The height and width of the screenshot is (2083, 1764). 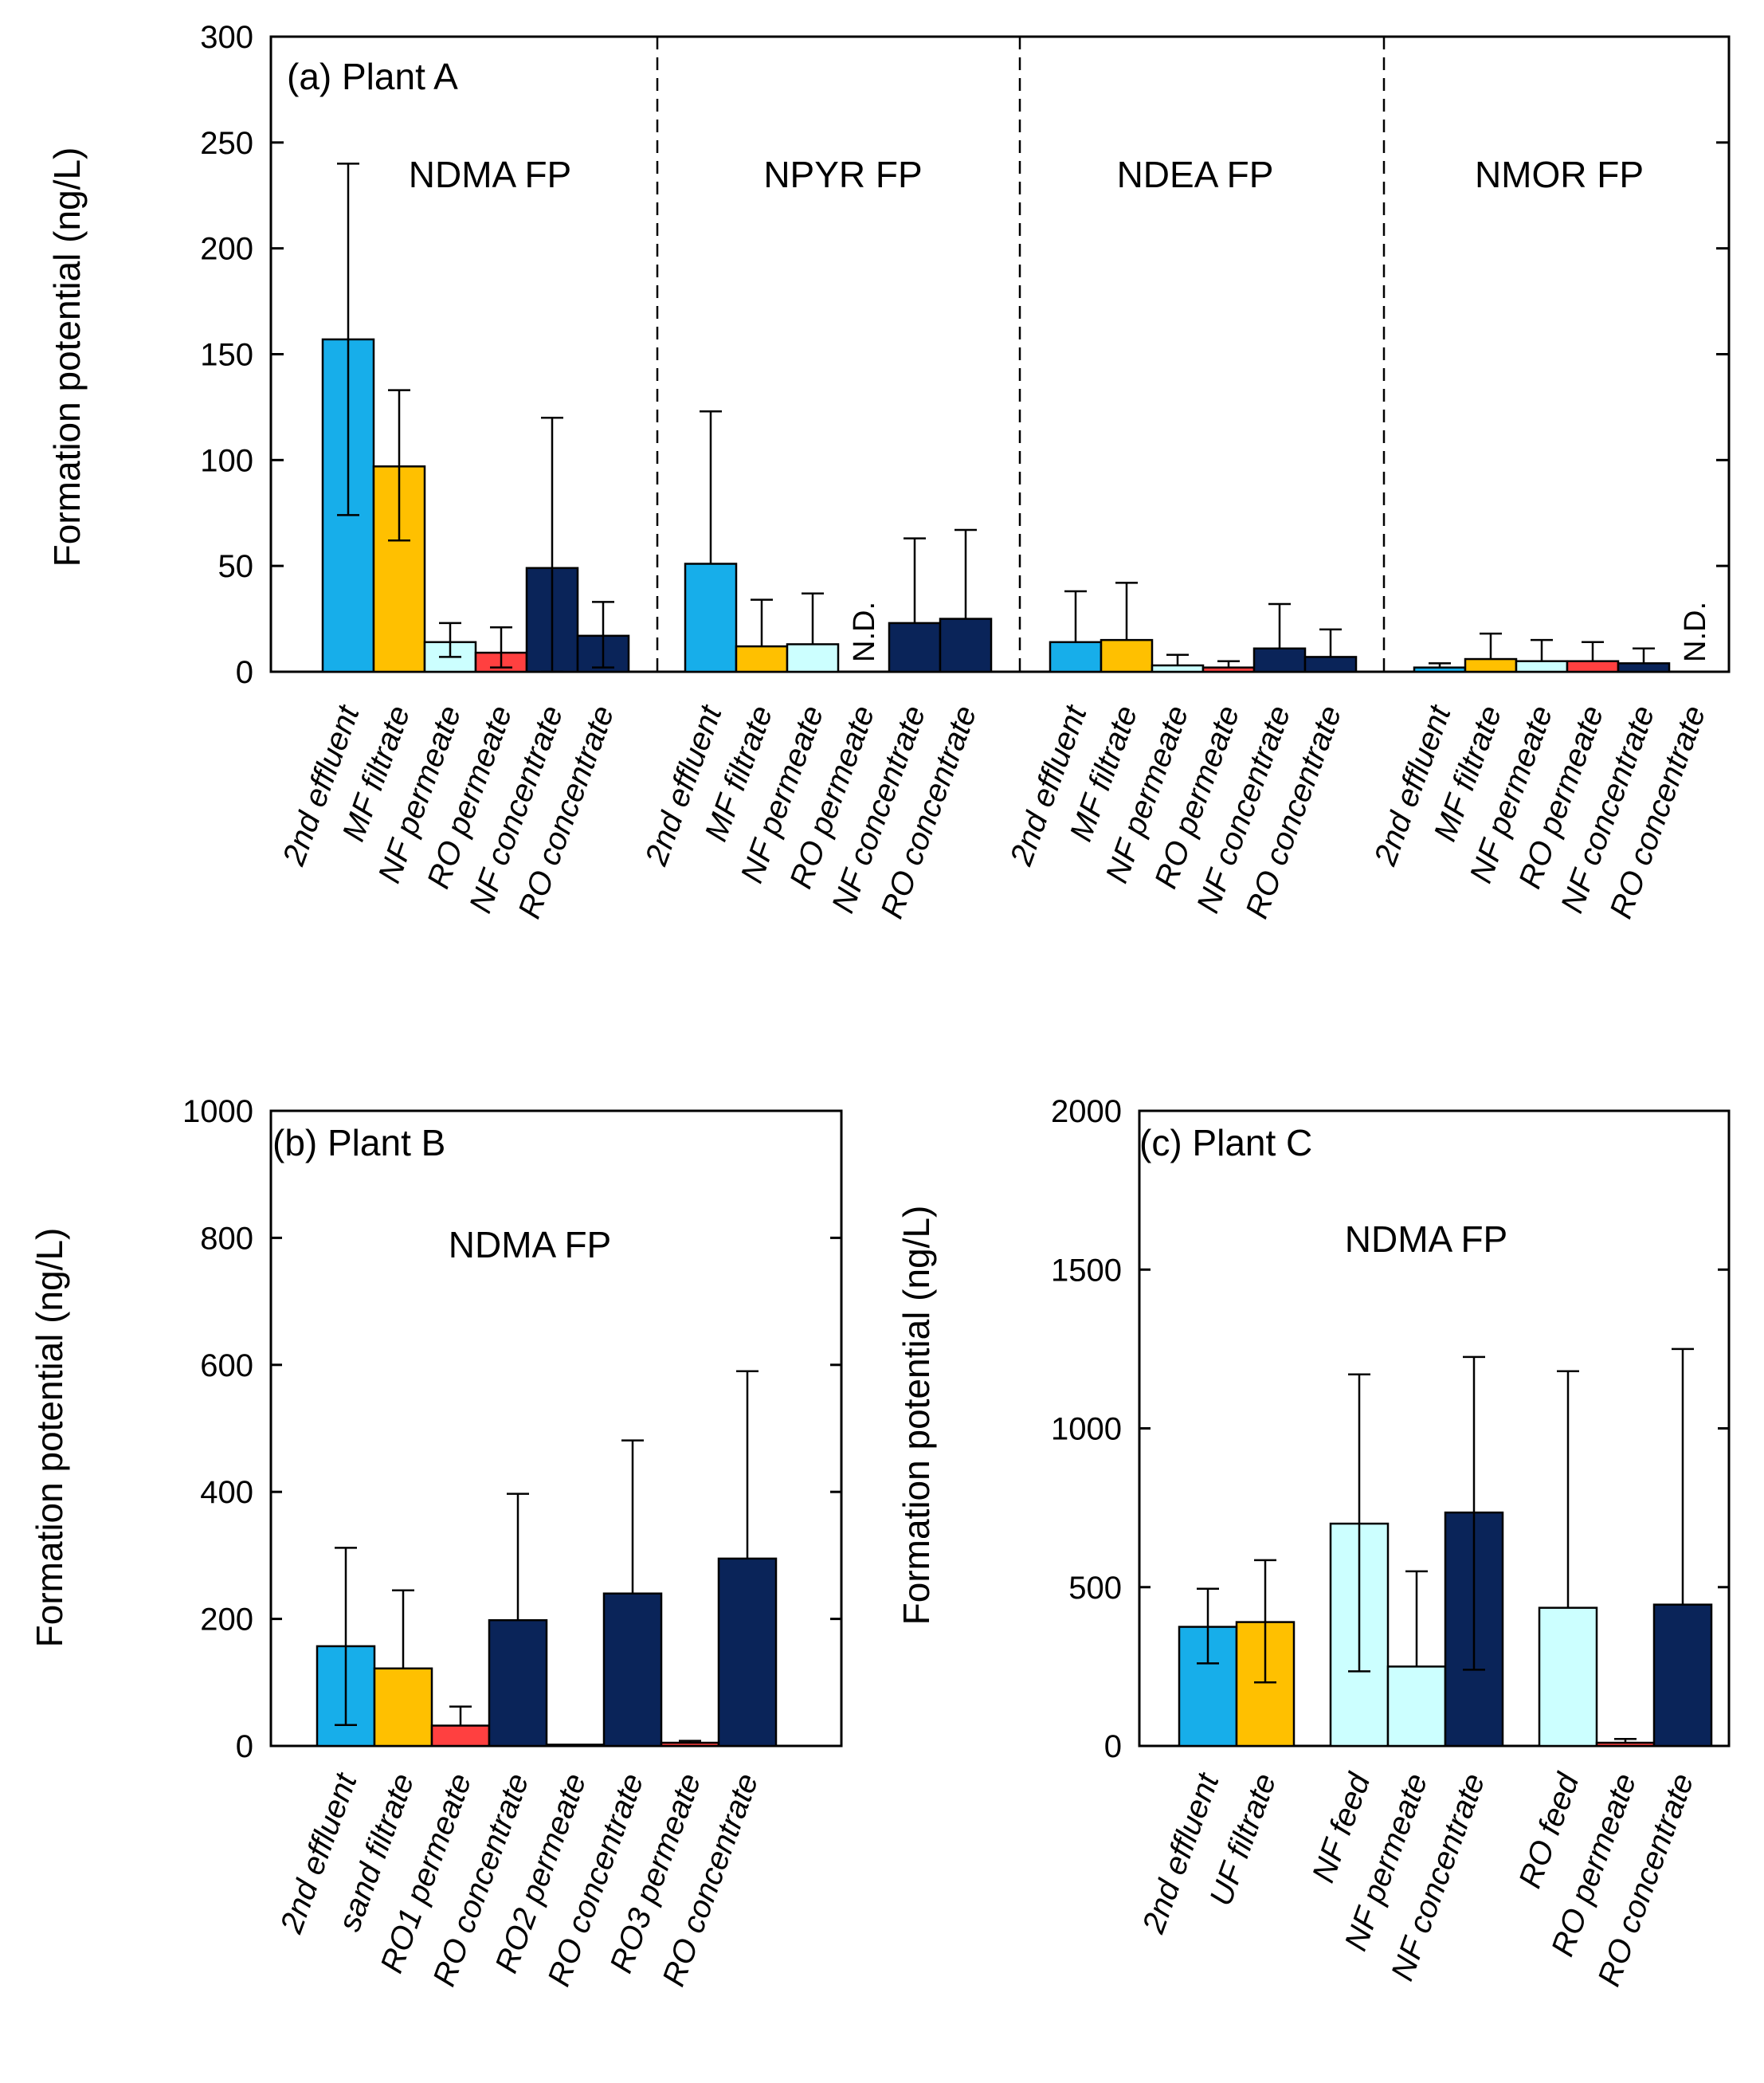 What do you see at coordinates (217, 1111) in the screenshot?
I see `panel-b-y-tick-label: 1000` at bounding box center [217, 1111].